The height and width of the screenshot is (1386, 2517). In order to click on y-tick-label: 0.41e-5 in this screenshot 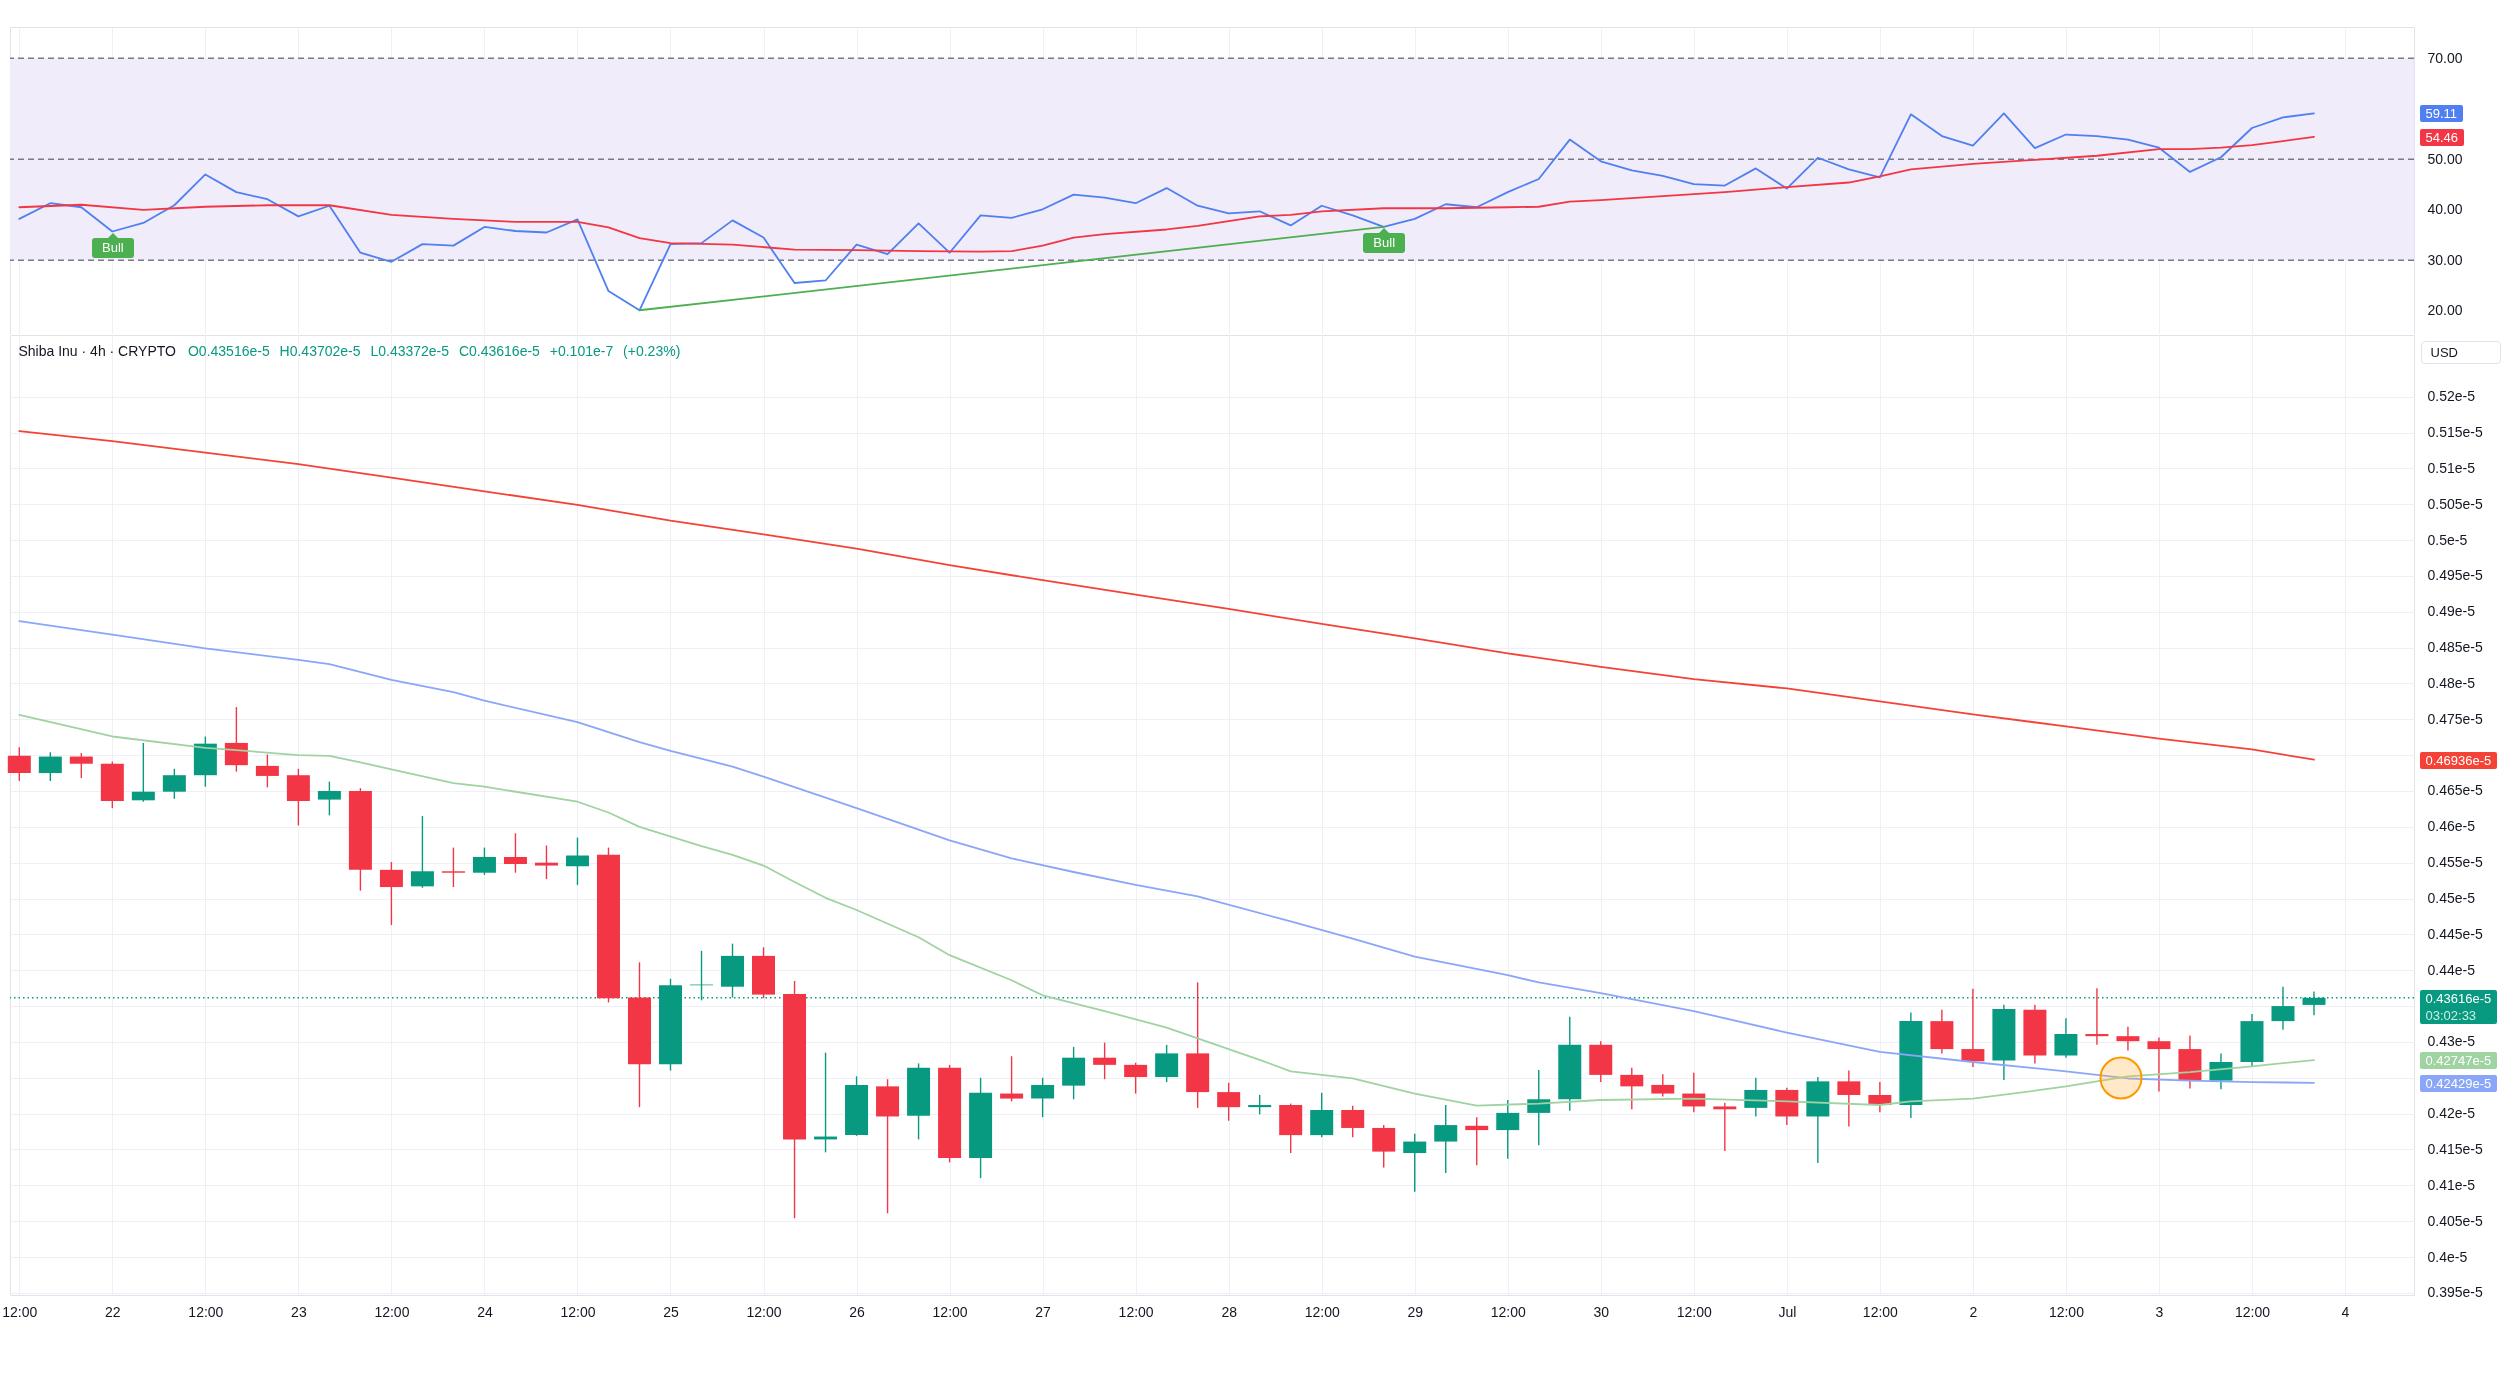, I will do `click(2451, 1184)`.